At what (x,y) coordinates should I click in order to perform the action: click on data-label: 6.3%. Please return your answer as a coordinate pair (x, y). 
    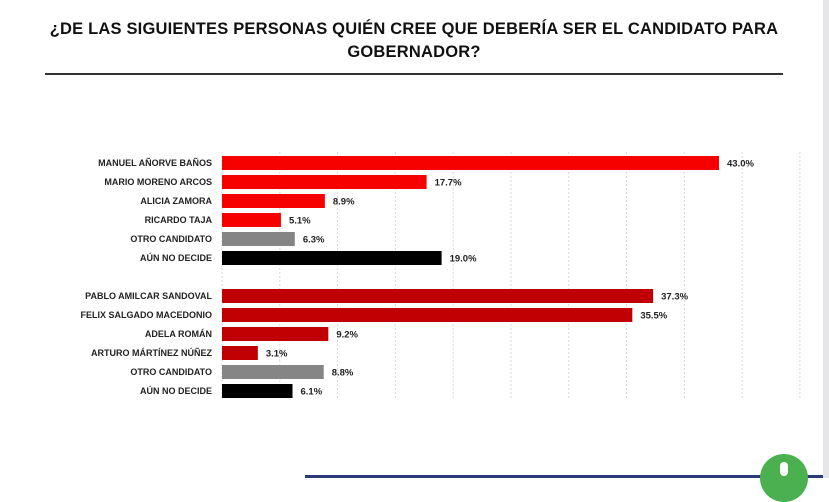
    Looking at the image, I should click on (314, 240).